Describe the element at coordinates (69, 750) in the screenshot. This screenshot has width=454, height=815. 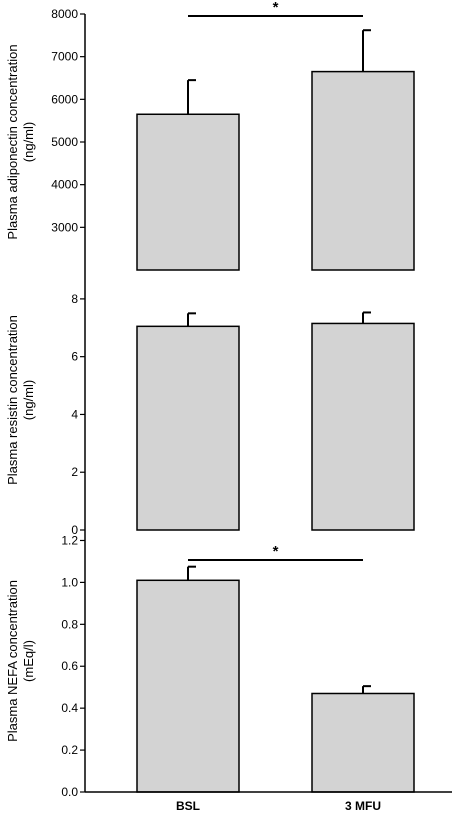
I see `y-tick-label: 0.2` at that location.